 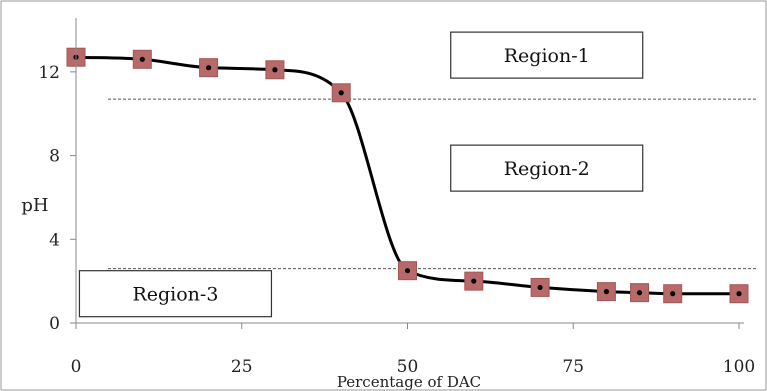 I want to click on x-tick-label: 25, so click(x=242, y=367).